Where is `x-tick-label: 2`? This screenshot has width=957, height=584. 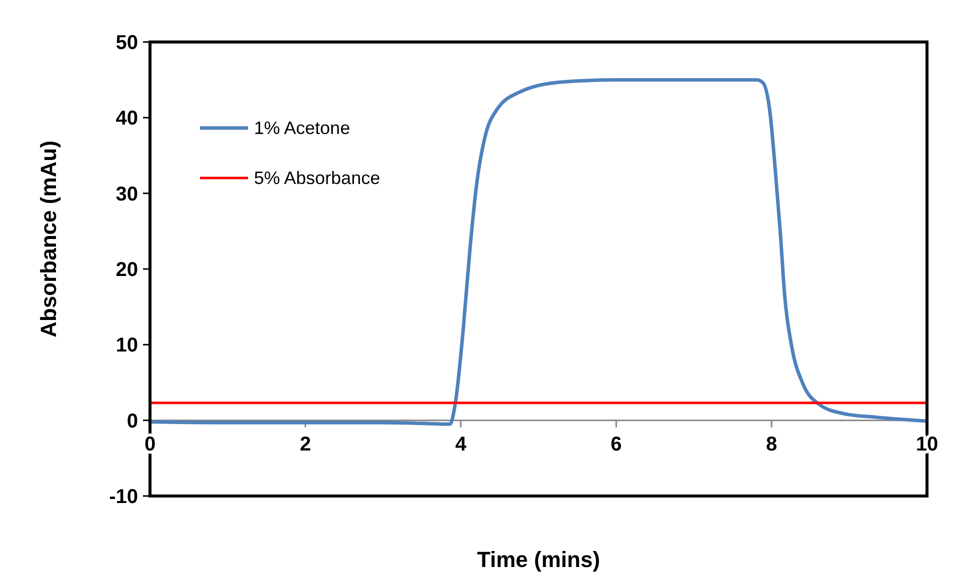 x-tick-label: 2 is located at coordinates (305, 444).